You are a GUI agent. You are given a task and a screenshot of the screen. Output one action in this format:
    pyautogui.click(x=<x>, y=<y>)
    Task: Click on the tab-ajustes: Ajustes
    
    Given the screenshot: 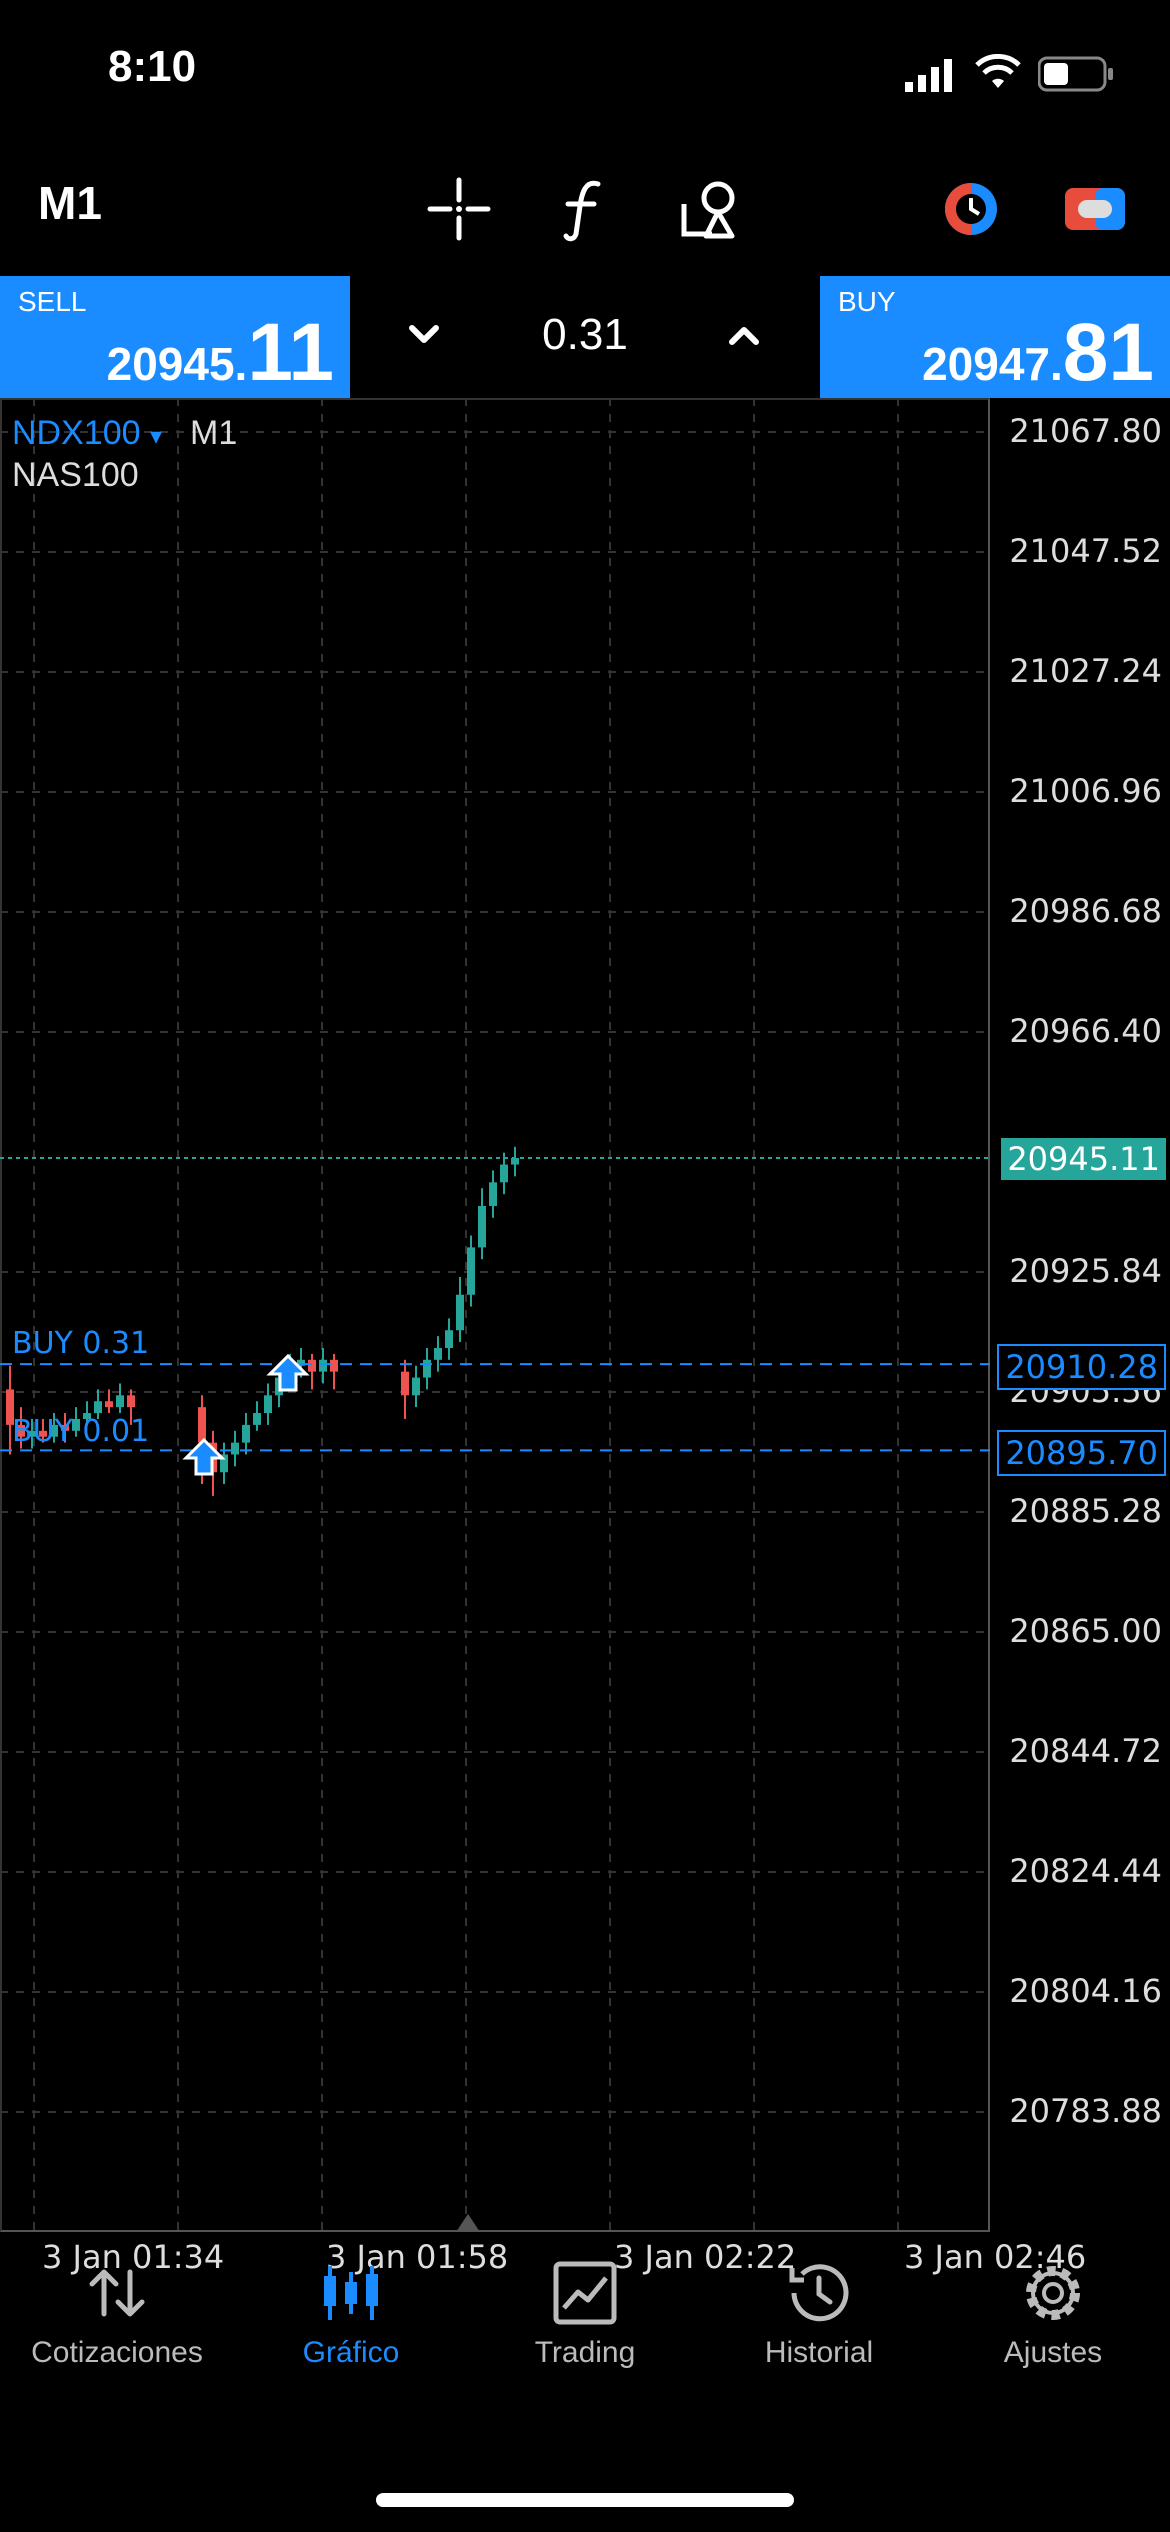 What is the action you would take?
    pyautogui.click(x=1053, y=2314)
    